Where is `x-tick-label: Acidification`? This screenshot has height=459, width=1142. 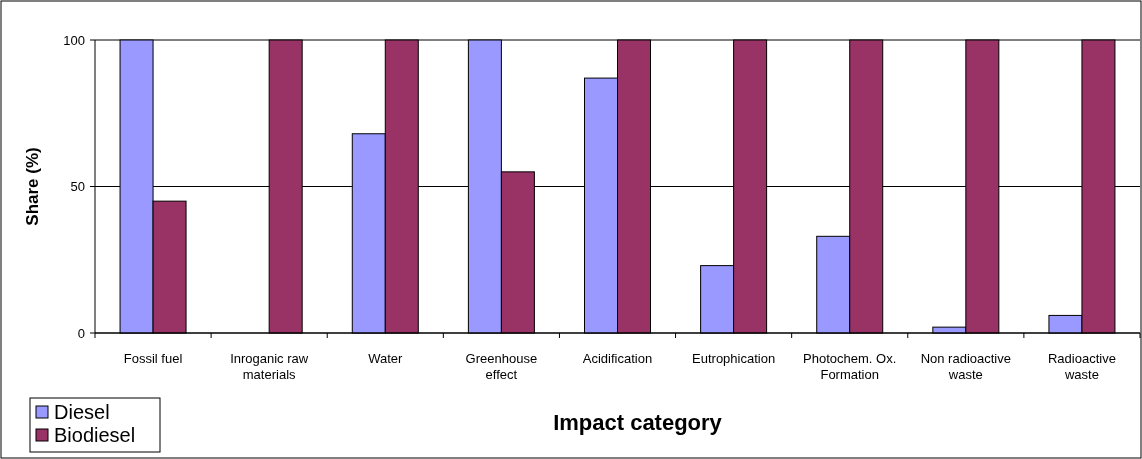 x-tick-label: Acidification is located at coordinates (617, 358).